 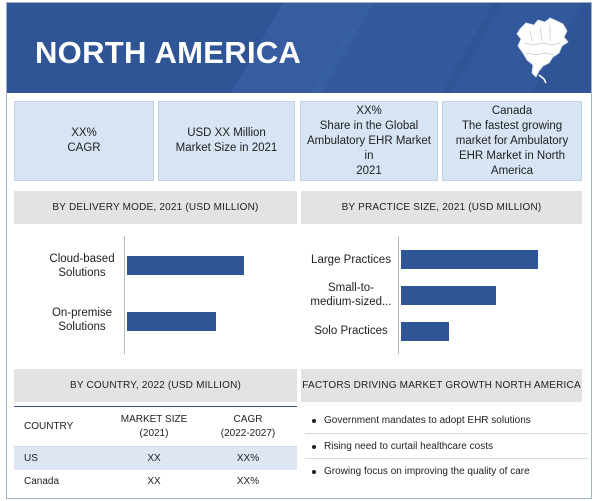 I want to click on table-cell: Canada, so click(x=42, y=481).